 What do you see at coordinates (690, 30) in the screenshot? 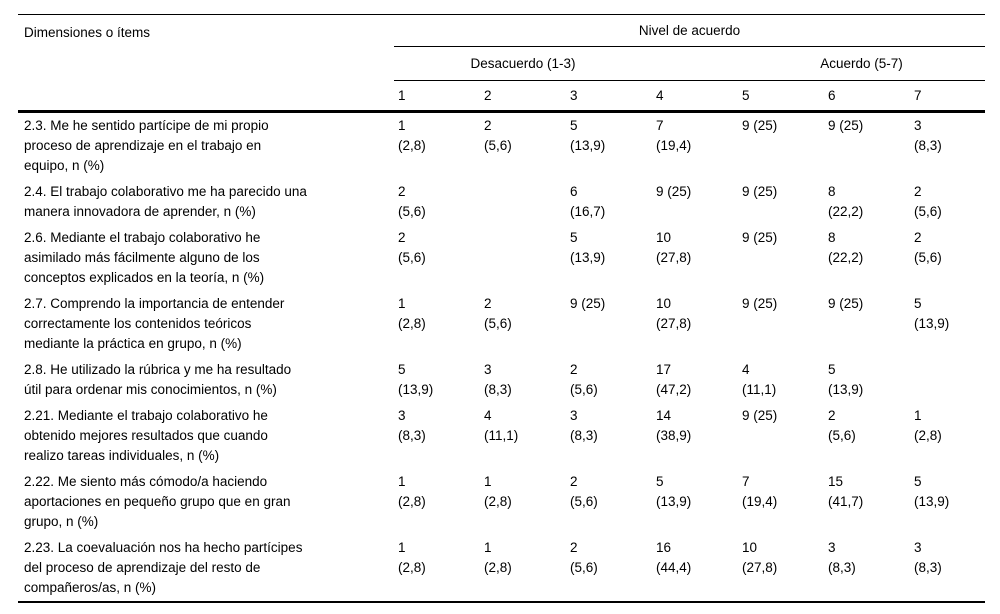
I see `group-header-nivel-de-acuerdo: Nivel de acuerdo` at bounding box center [690, 30].